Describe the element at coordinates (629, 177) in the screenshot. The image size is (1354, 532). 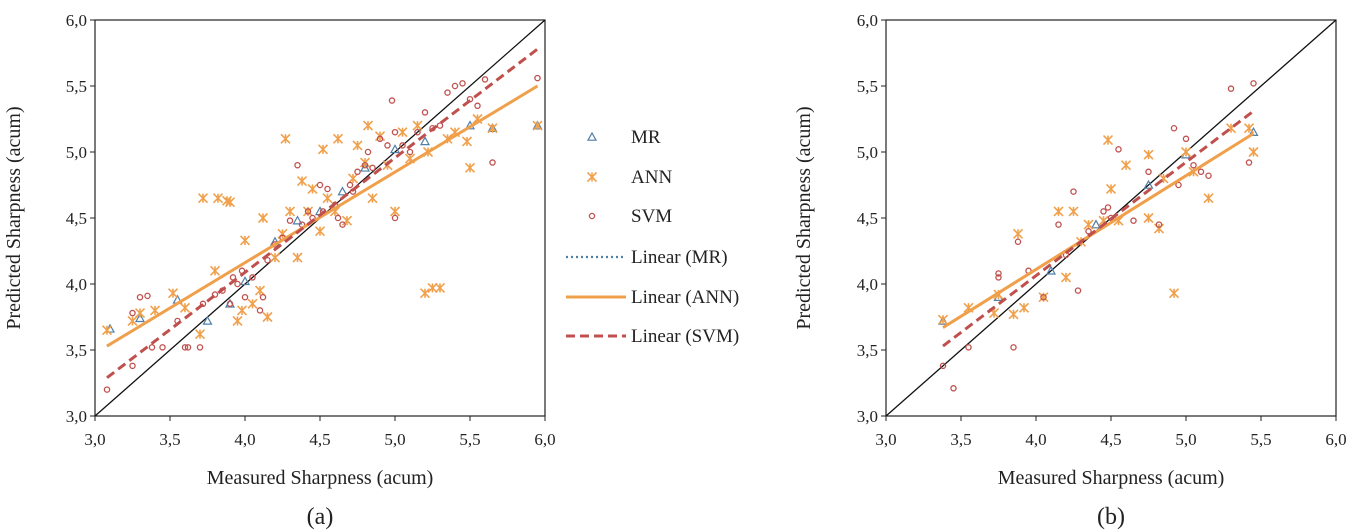
I see `legend-item-ann: ANN` at that location.